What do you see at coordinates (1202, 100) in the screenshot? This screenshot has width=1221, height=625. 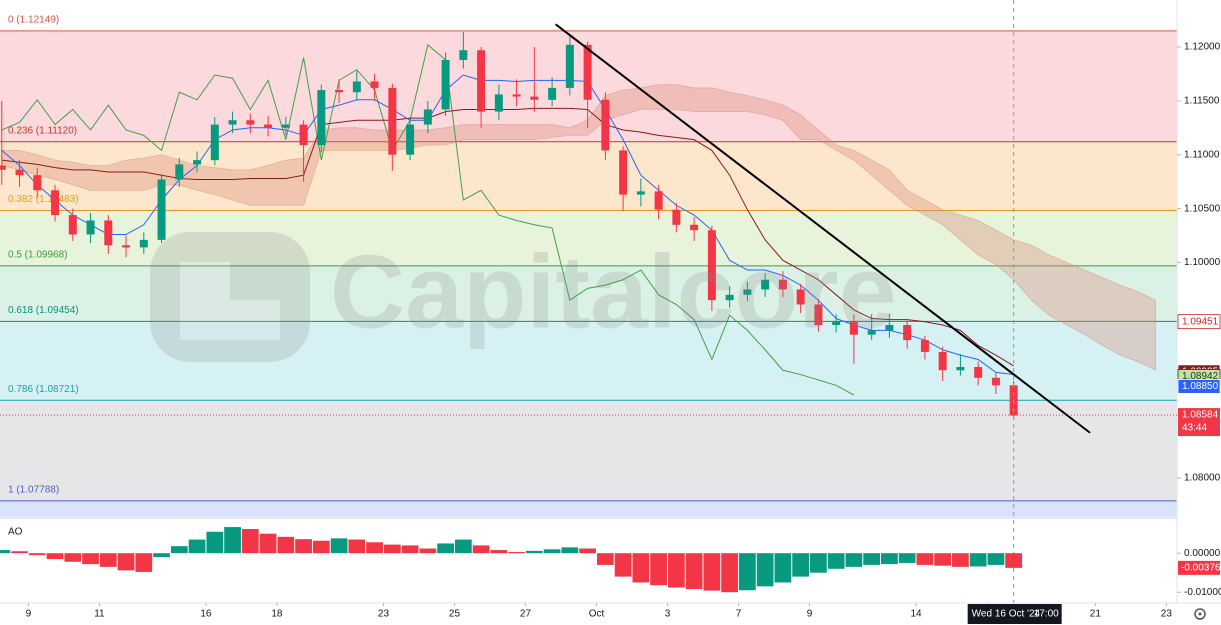 I see `y-tick-label: 1.11500` at bounding box center [1202, 100].